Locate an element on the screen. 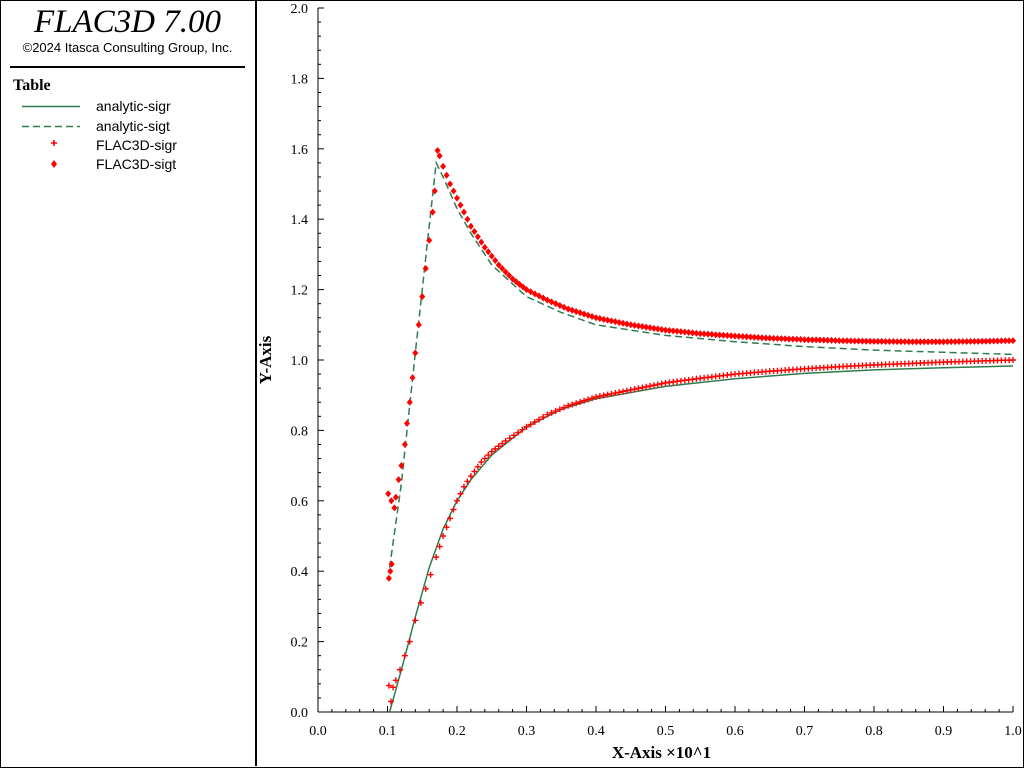 The image size is (1024, 768). x-tick-label: 0.7 is located at coordinates (805, 731).